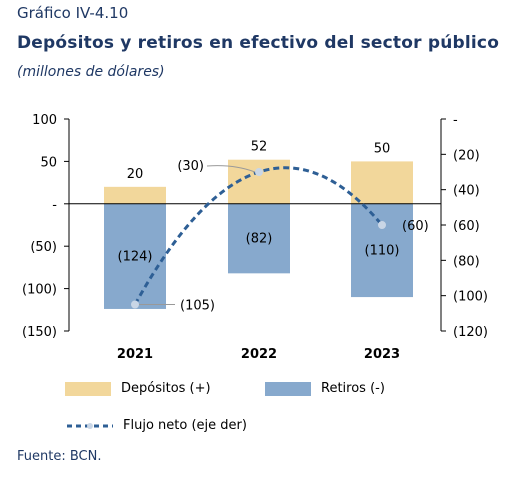 The image size is (515, 478). Describe the element at coordinates (353, 388) in the screenshot. I see `legend-label-retiros: Retiros (-)` at that location.